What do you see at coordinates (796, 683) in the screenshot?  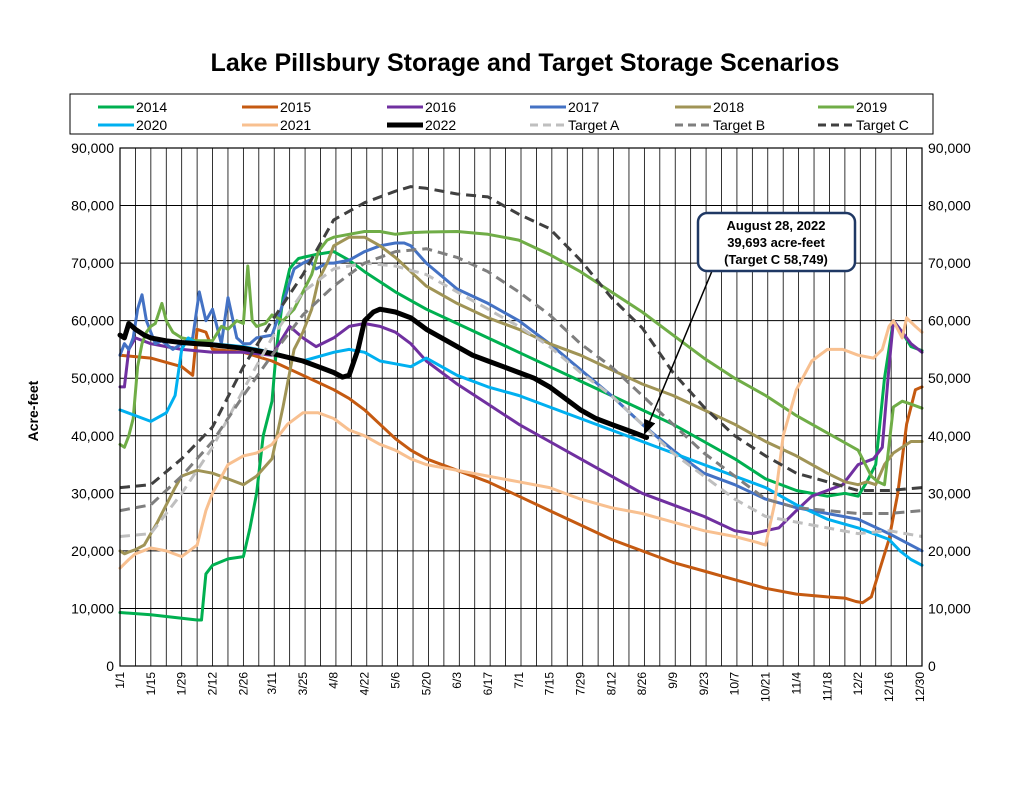 I see `x-tick-label: 11/4` at bounding box center [796, 683].